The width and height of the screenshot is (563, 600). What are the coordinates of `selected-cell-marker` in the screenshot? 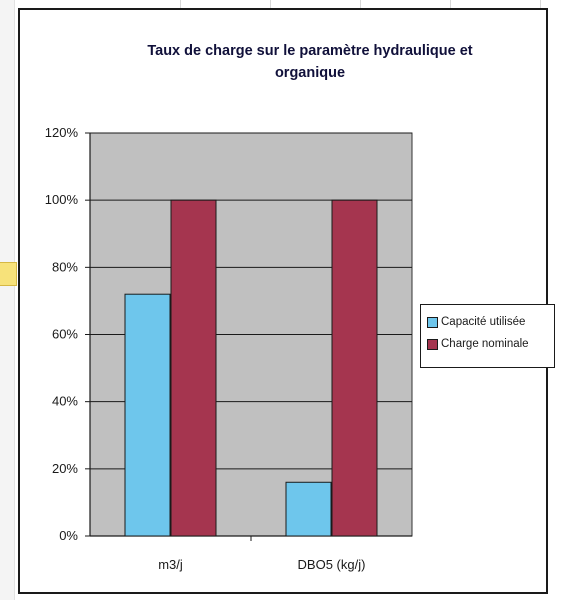 It's located at (8, 274).